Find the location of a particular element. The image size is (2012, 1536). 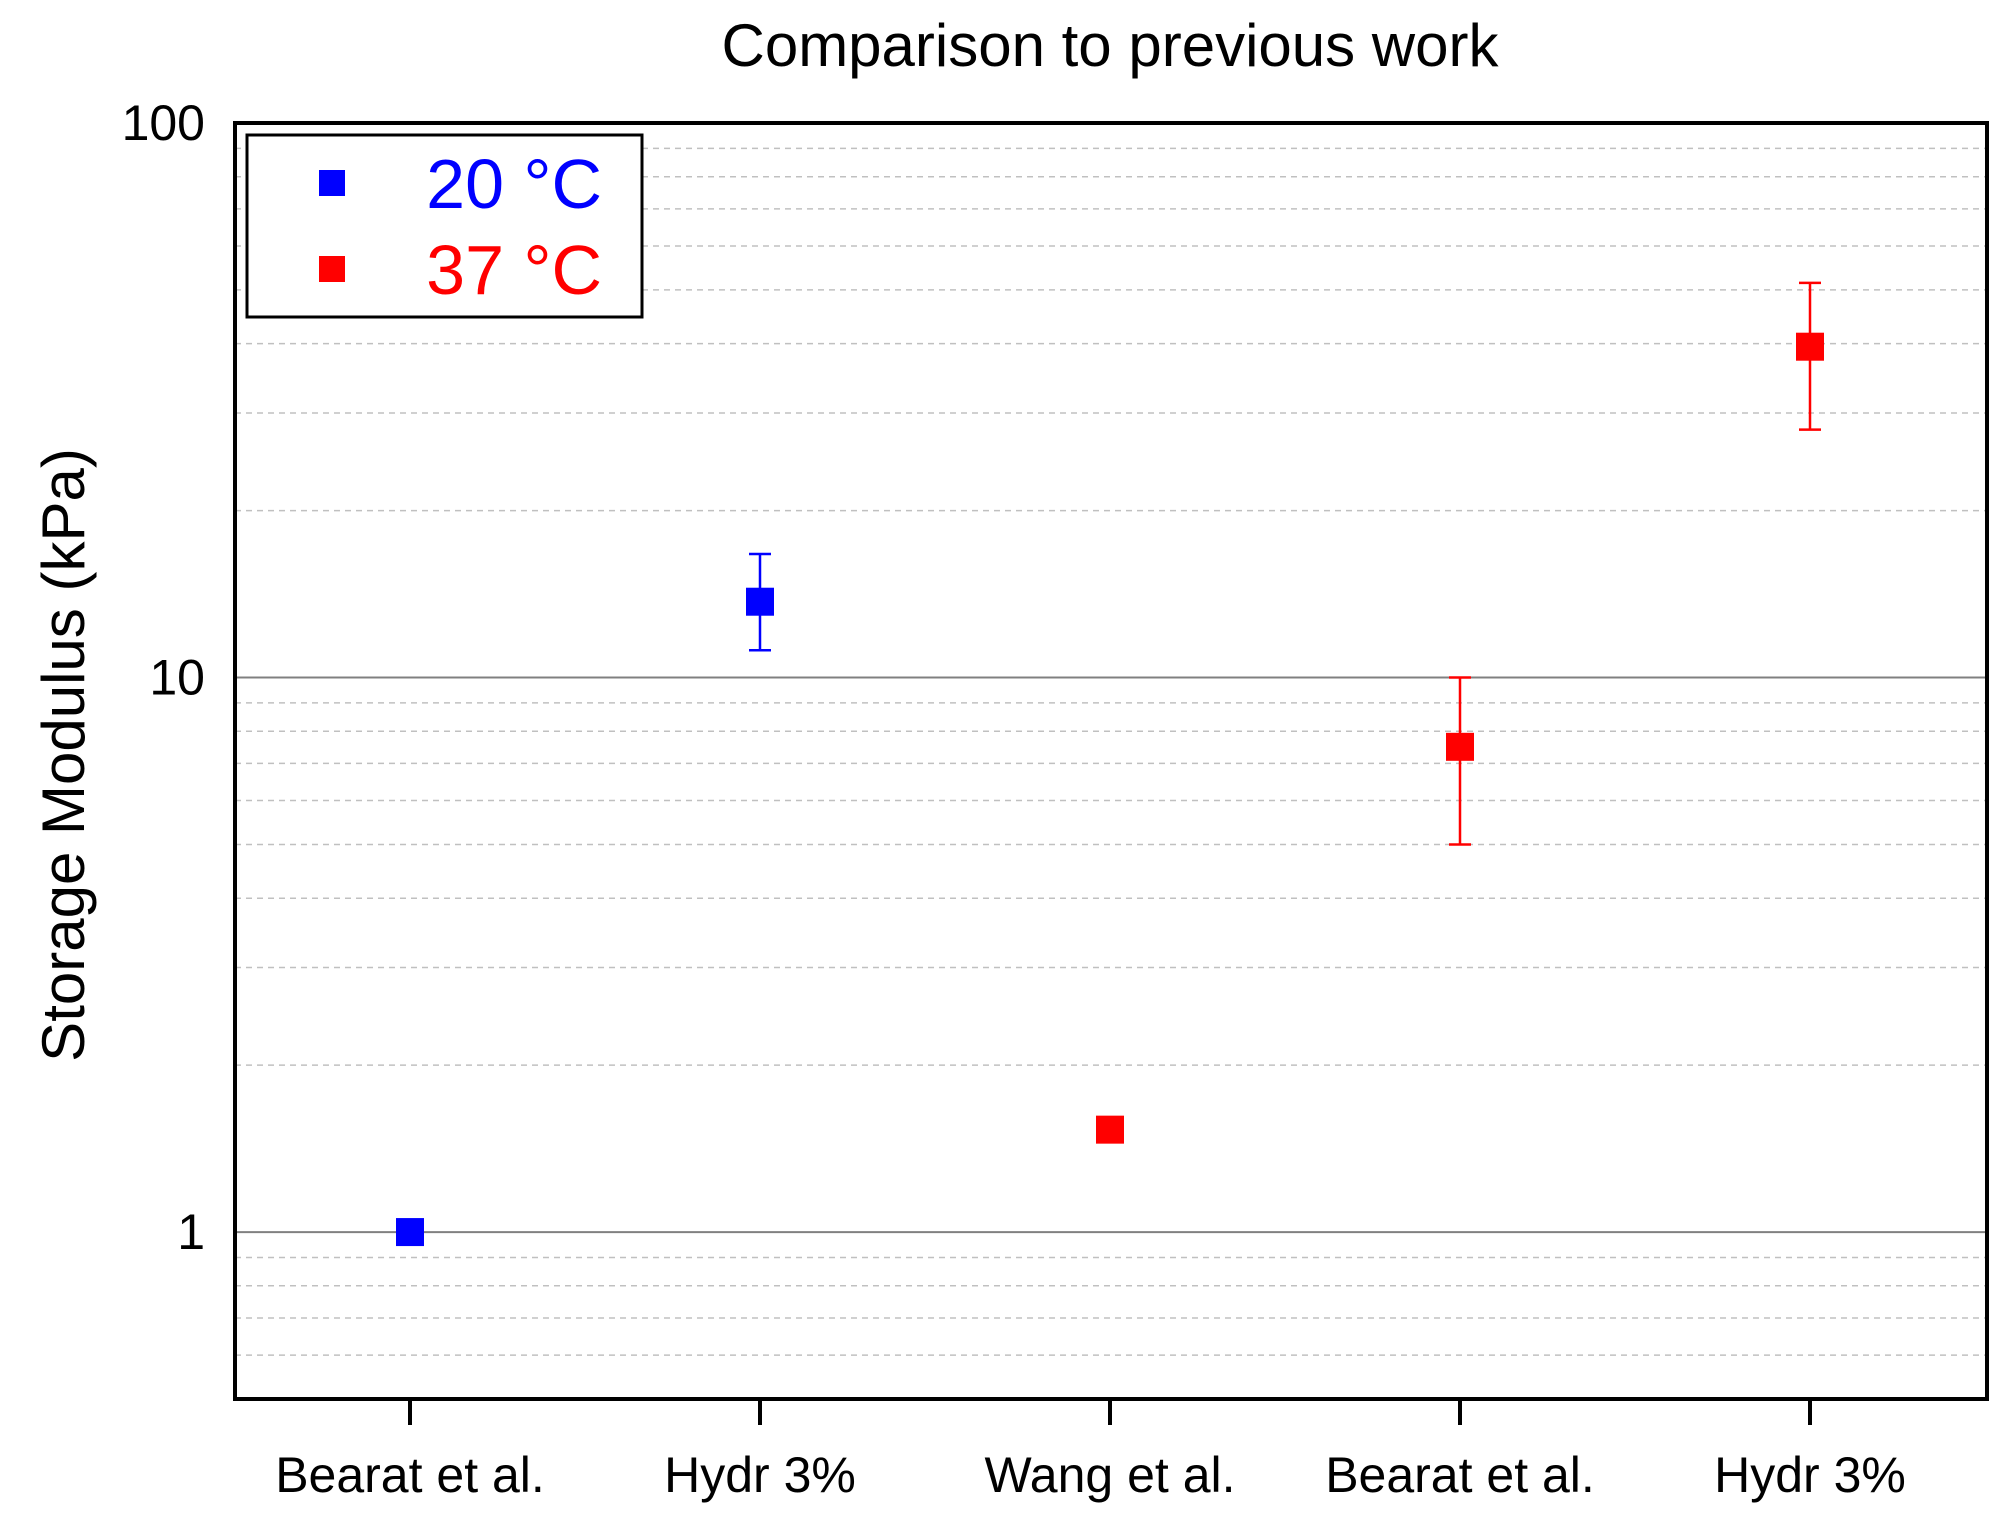

y-tick-label: 10 is located at coordinates (177, 678).